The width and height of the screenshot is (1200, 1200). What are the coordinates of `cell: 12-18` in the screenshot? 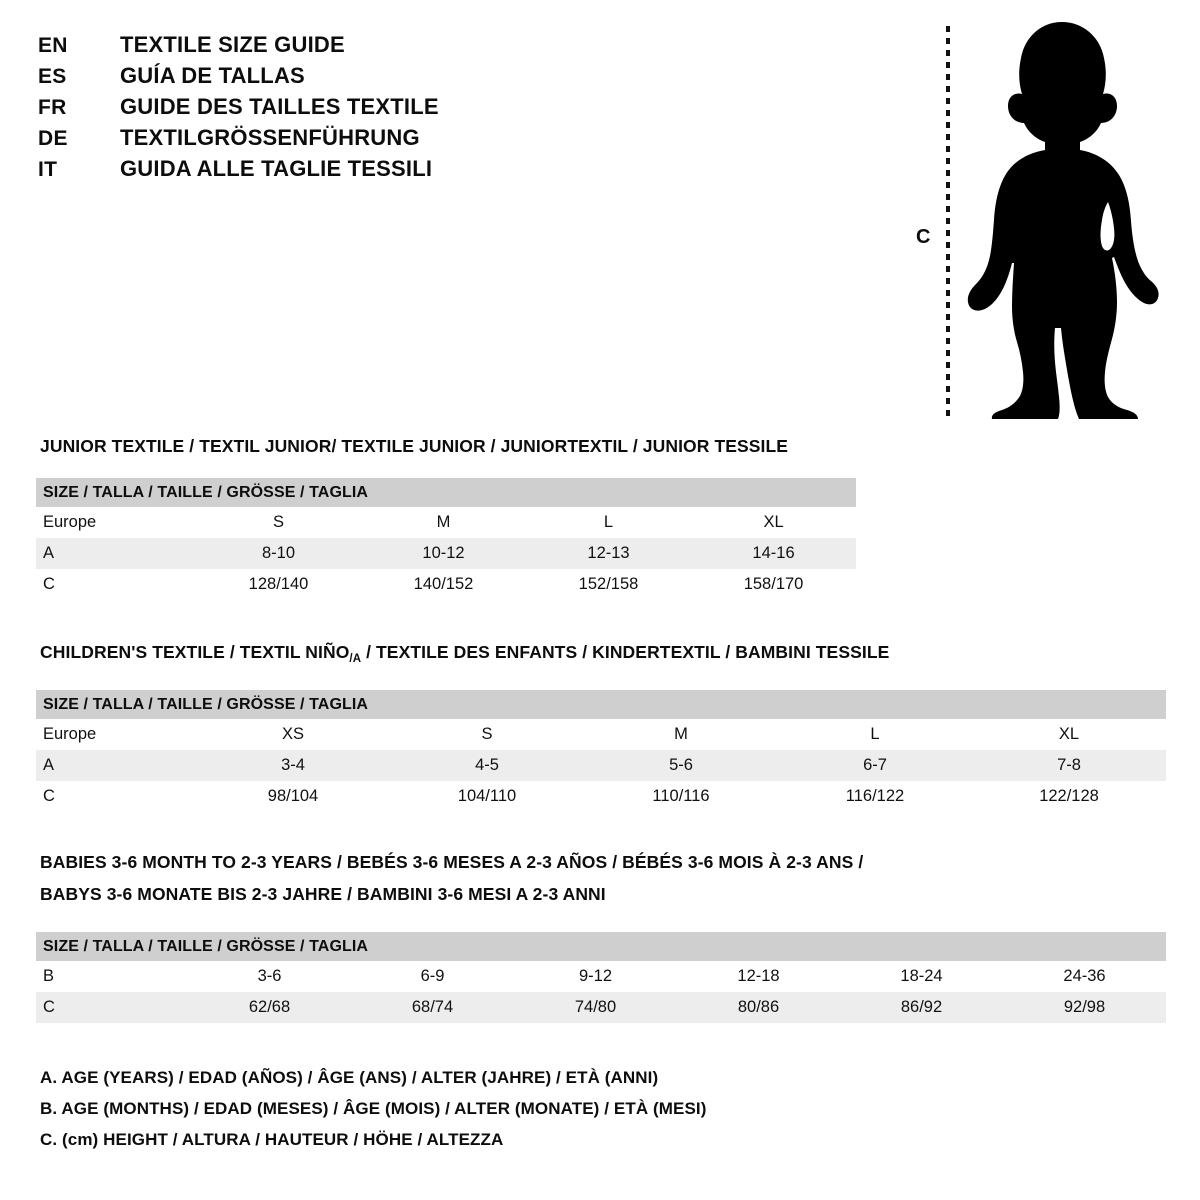 It's located at (758, 976).